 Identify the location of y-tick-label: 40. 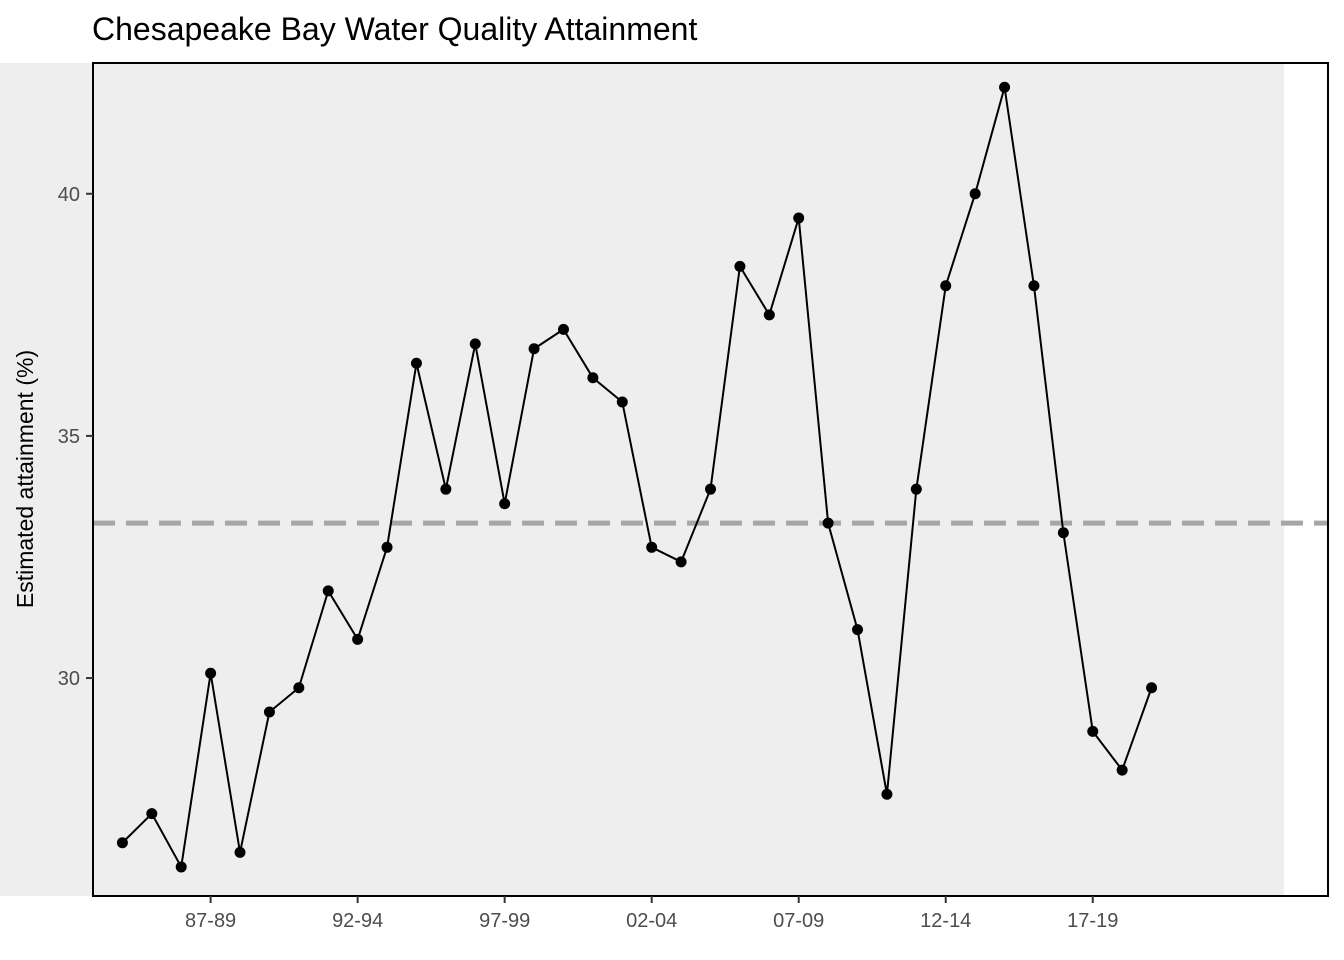
(69, 195).